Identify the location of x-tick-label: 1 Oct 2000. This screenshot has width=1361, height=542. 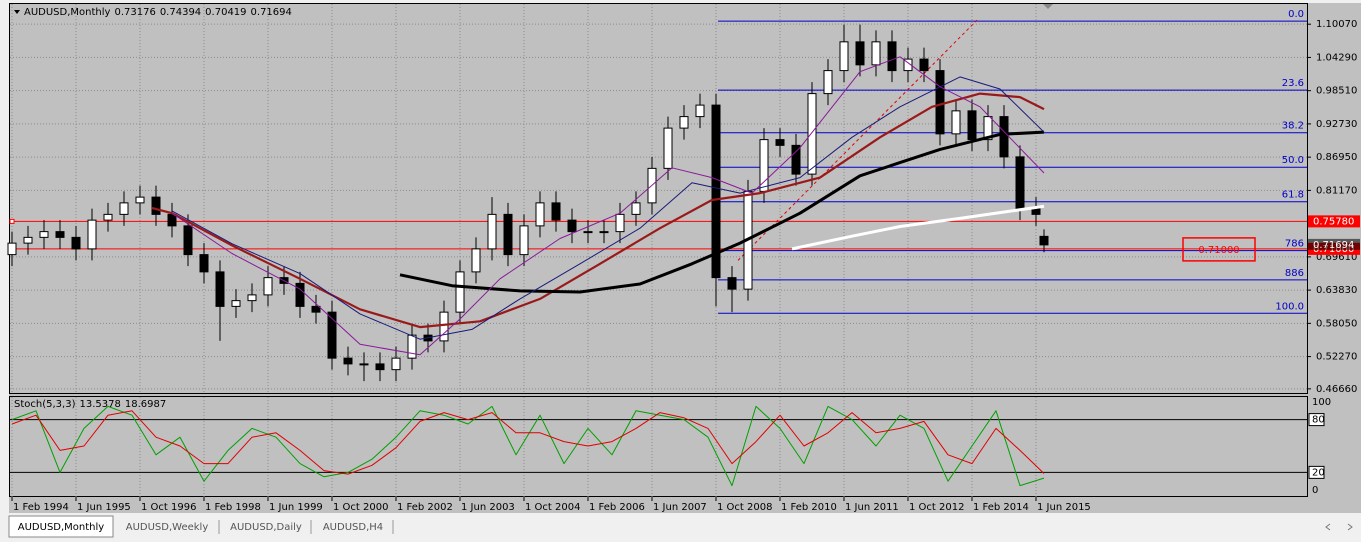
(360, 507).